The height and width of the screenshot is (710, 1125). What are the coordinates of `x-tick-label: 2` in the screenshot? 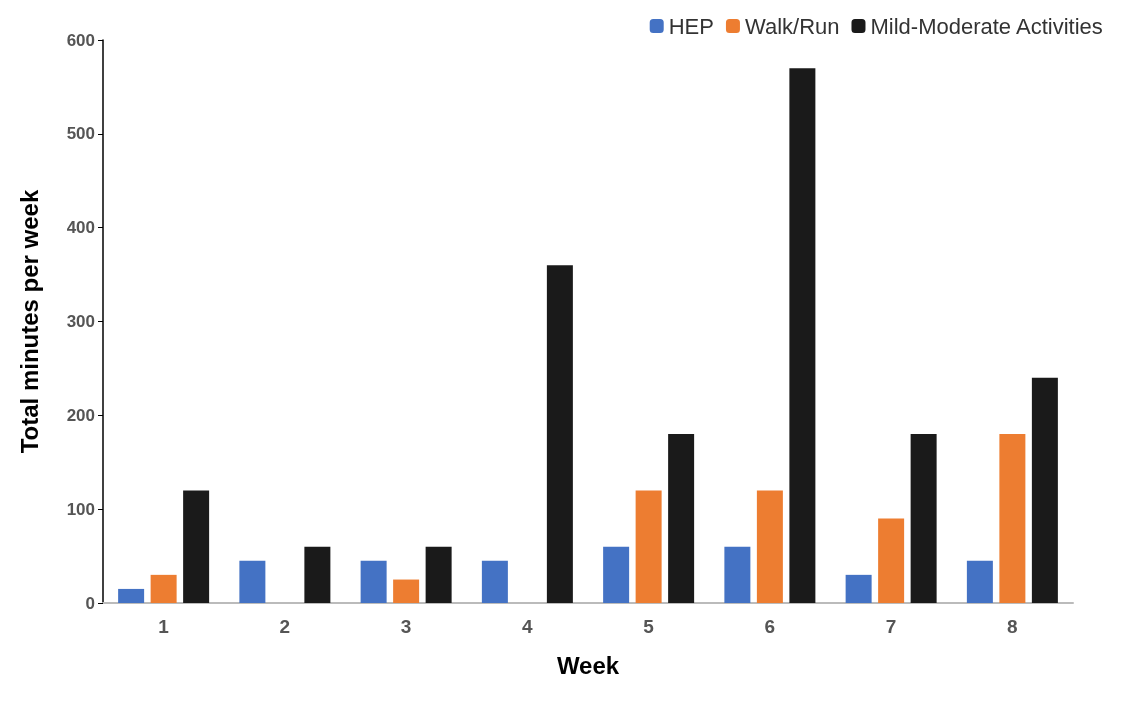 It's located at (285, 626).